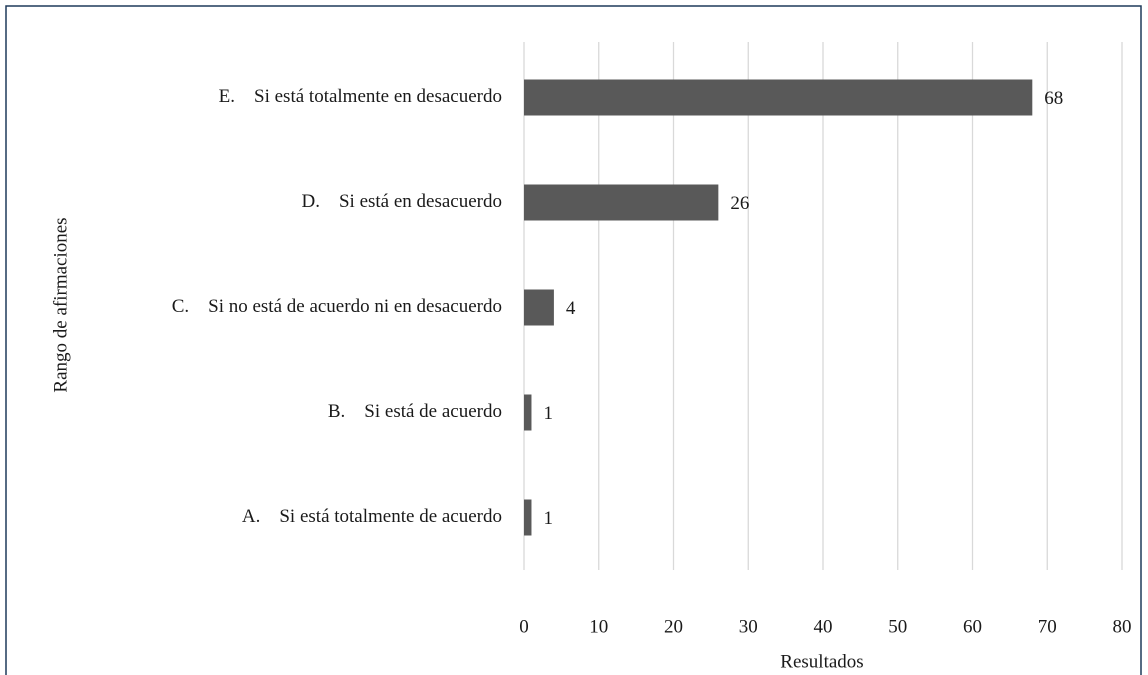  Describe the element at coordinates (673, 626) in the screenshot. I see `x-tick-label: 20` at that location.